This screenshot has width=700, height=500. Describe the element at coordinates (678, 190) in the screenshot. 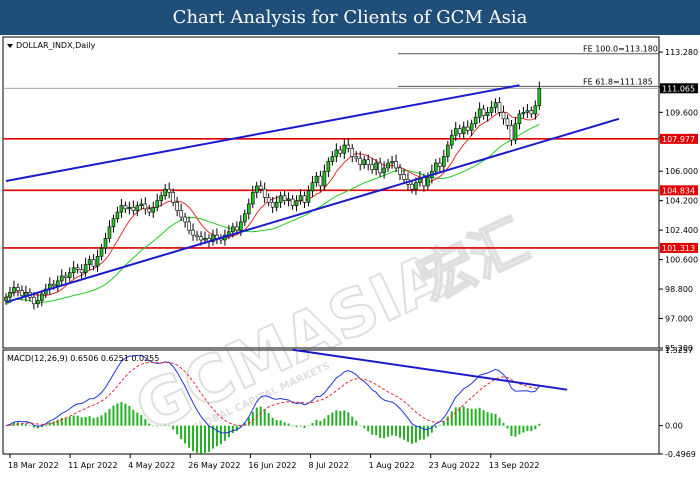

I see `level-tag-label: 104.834` at that location.